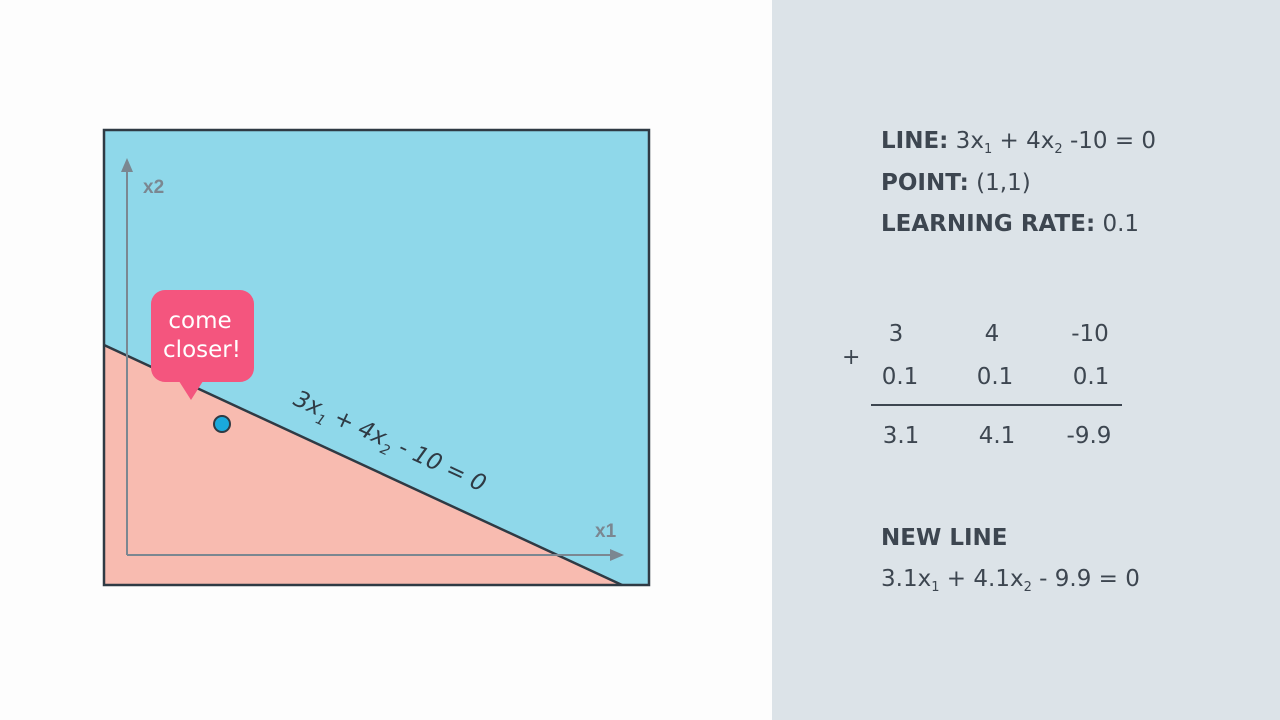 The image size is (1280, 720). Describe the element at coordinates (127, 165) in the screenshot. I see `y-axis-arrow-icon` at that location.